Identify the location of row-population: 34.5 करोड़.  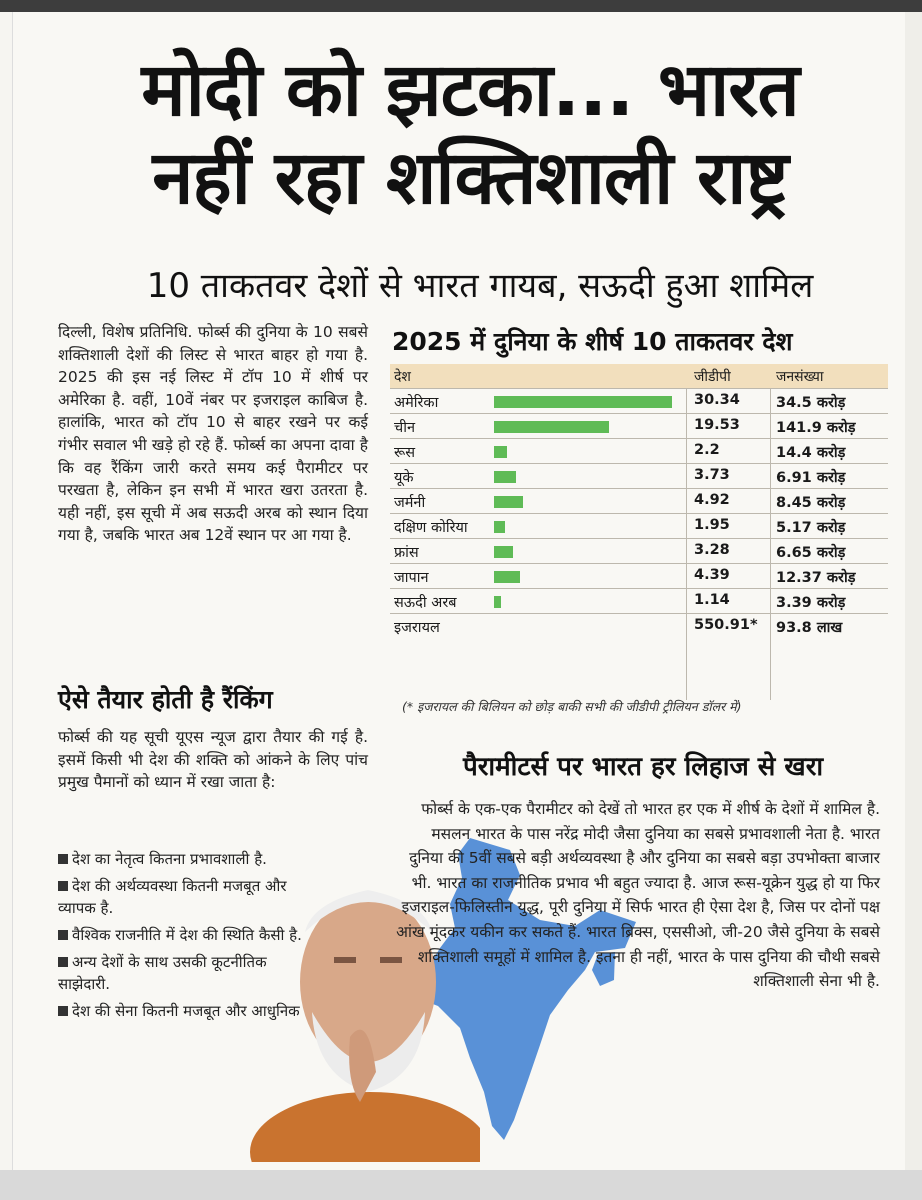
(811, 403).